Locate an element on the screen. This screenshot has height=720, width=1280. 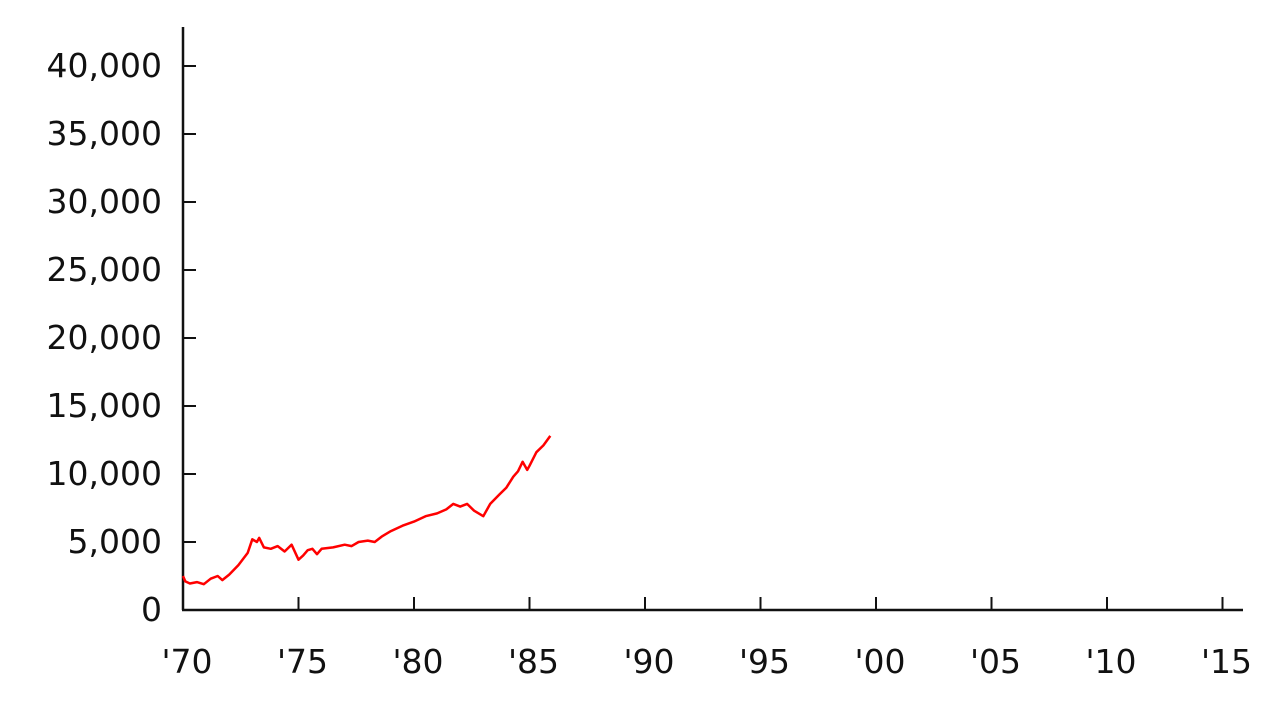
x-tick-label: '85 is located at coordinates (533, 661).